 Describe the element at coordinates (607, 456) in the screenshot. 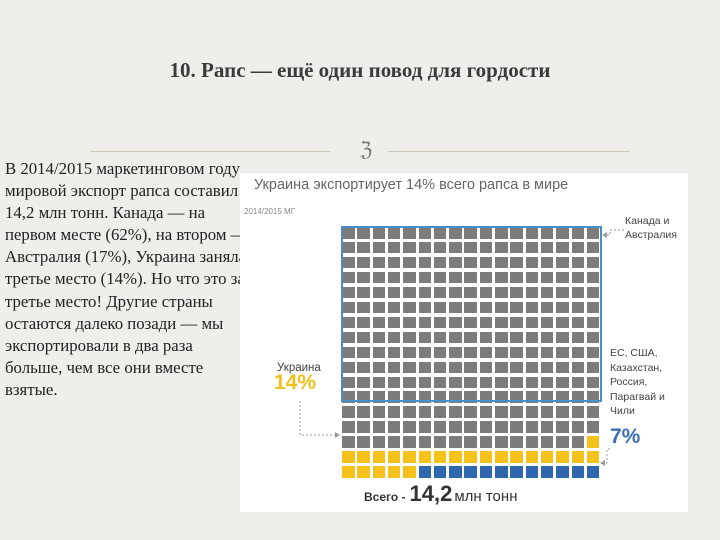

I see `others-leader-line` at that location.